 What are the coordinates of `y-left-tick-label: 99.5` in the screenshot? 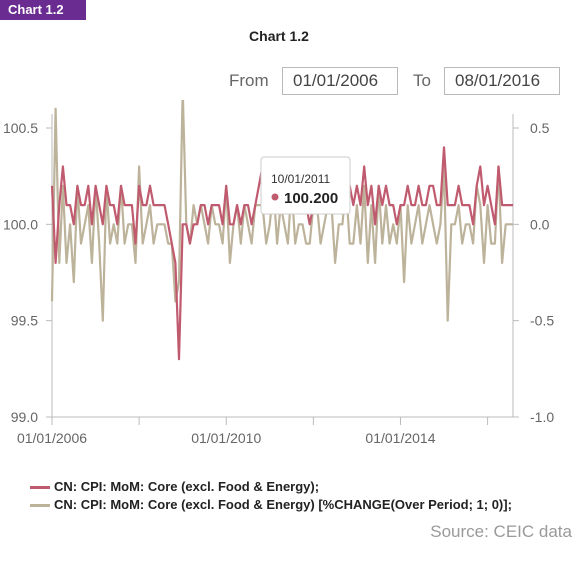 It's located at (24, 321).